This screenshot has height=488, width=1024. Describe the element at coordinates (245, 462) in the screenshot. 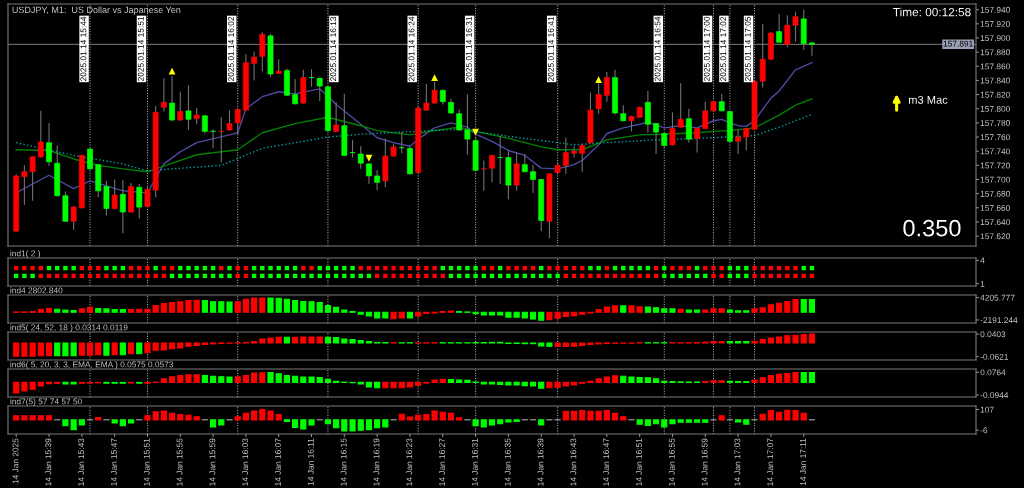

I see `x-tick-label: 14 Jan 16:03` at that location.